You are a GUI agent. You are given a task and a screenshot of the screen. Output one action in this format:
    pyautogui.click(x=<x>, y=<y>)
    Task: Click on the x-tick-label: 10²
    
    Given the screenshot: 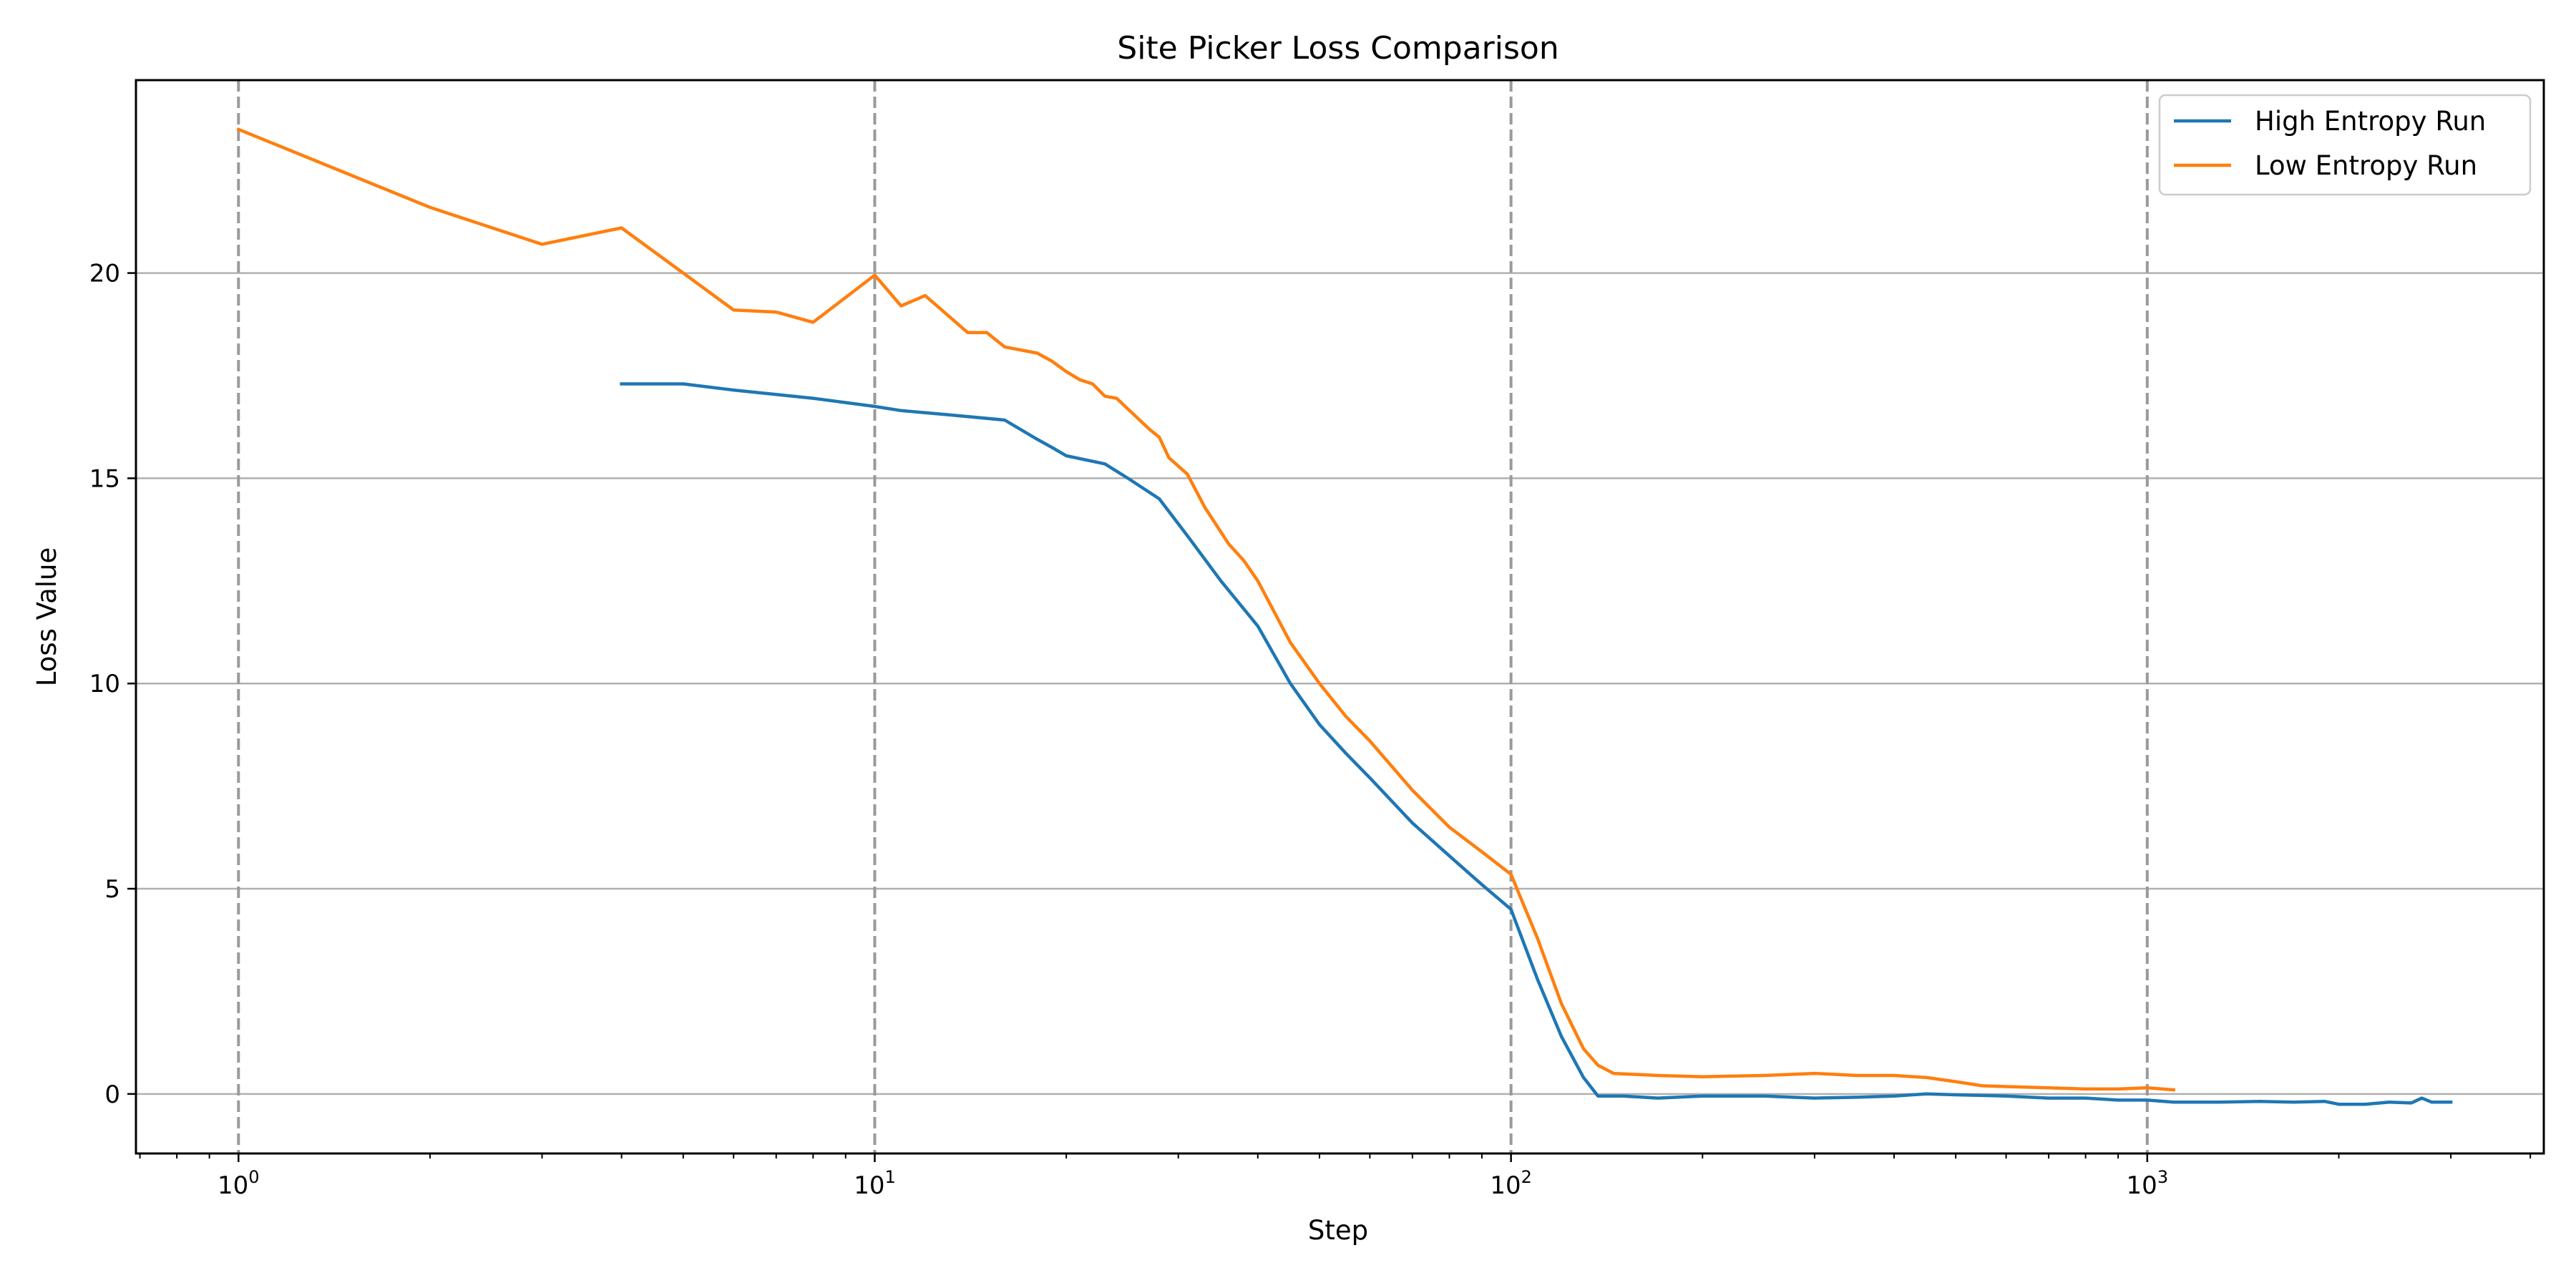 What is the action you would take?
    pyautogui.click(x=1511, y=1183)
    